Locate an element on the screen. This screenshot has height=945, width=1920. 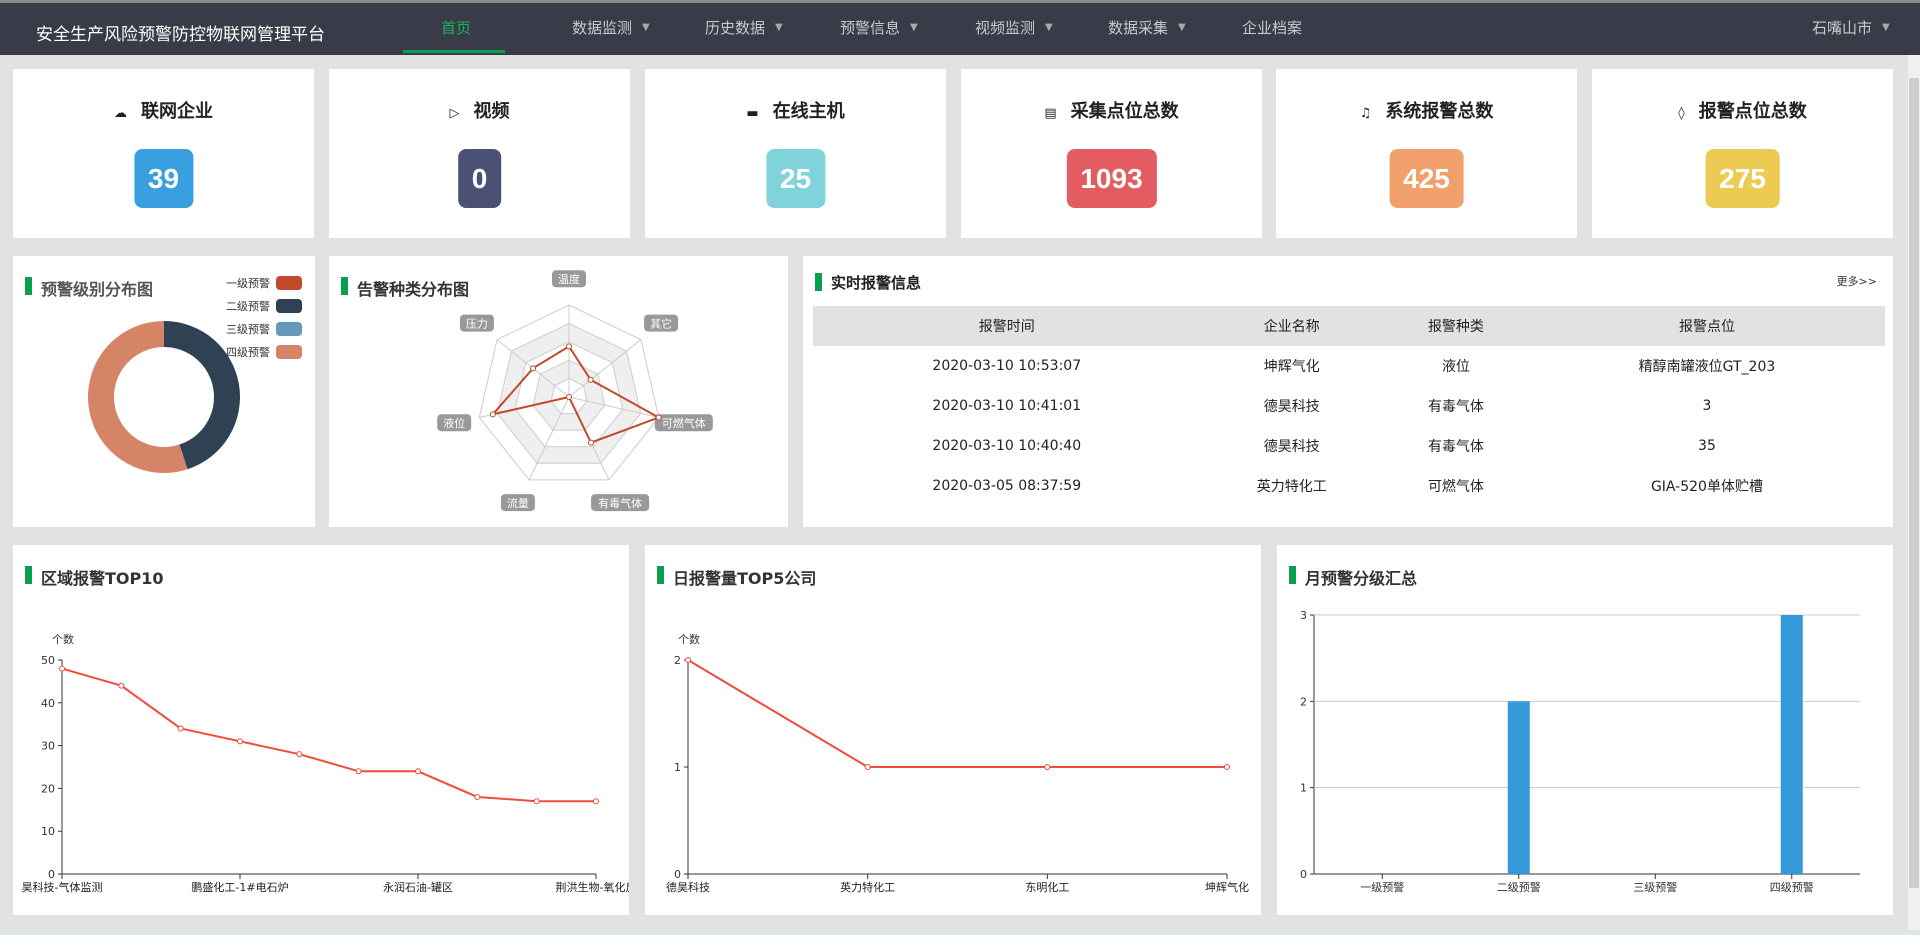
radar-series is located at coordinates (575, 394).